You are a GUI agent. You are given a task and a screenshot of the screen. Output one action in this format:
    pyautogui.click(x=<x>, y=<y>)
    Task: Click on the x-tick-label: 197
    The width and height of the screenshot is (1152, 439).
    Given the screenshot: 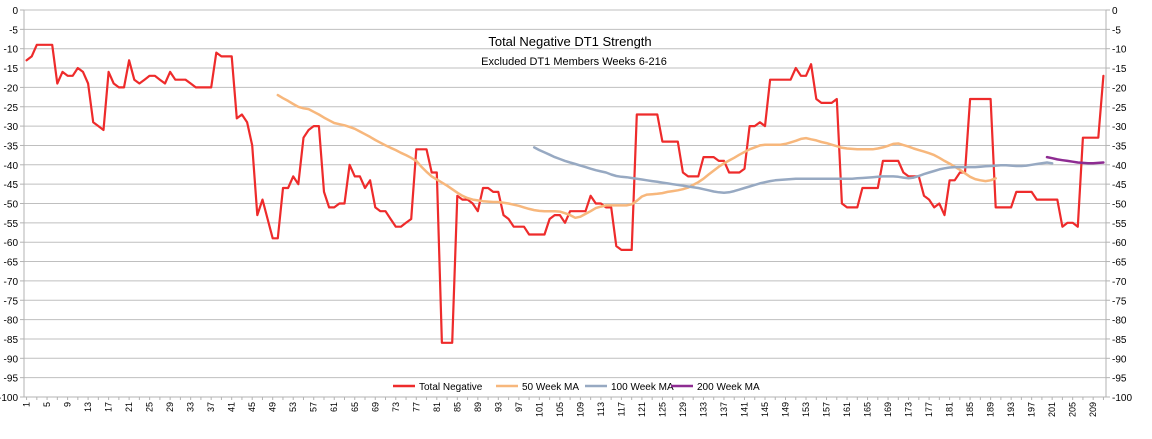 What is the action you would take?
    pyautogui.click(x=1032, y=409)
    